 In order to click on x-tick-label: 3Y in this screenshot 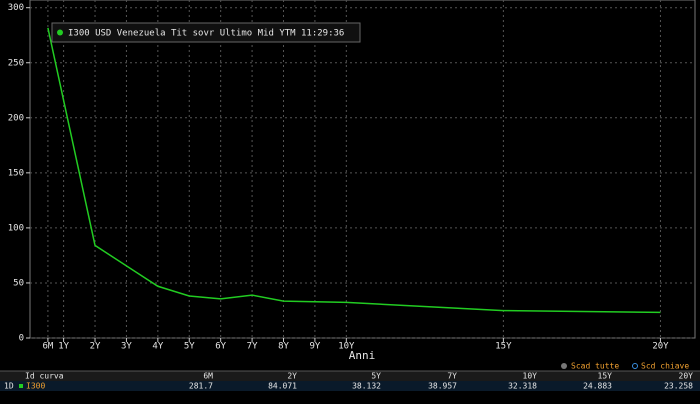, I will do `click(126, 347)`.